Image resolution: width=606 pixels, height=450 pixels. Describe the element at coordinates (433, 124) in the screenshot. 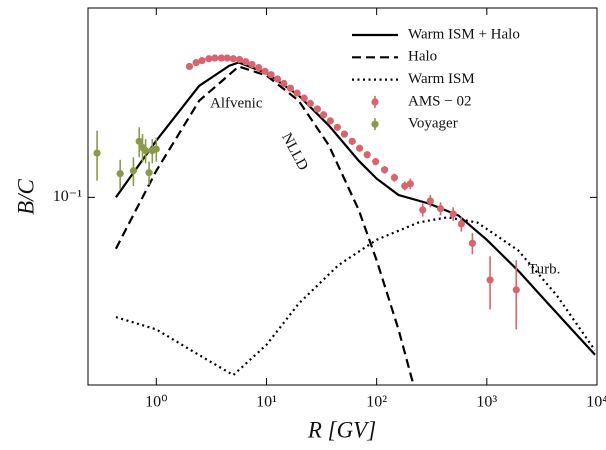

I see `legend-label: Voyager` at that location.